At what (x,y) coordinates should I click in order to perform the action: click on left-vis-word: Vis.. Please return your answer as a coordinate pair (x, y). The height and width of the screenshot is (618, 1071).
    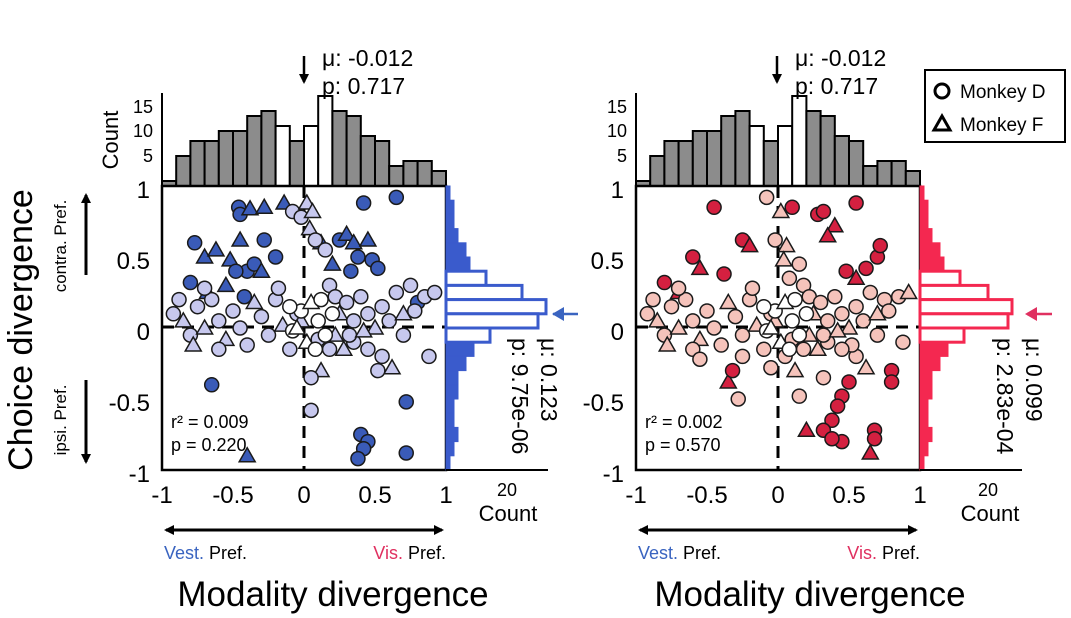
    Looking at the image, I should click on (388, 553).